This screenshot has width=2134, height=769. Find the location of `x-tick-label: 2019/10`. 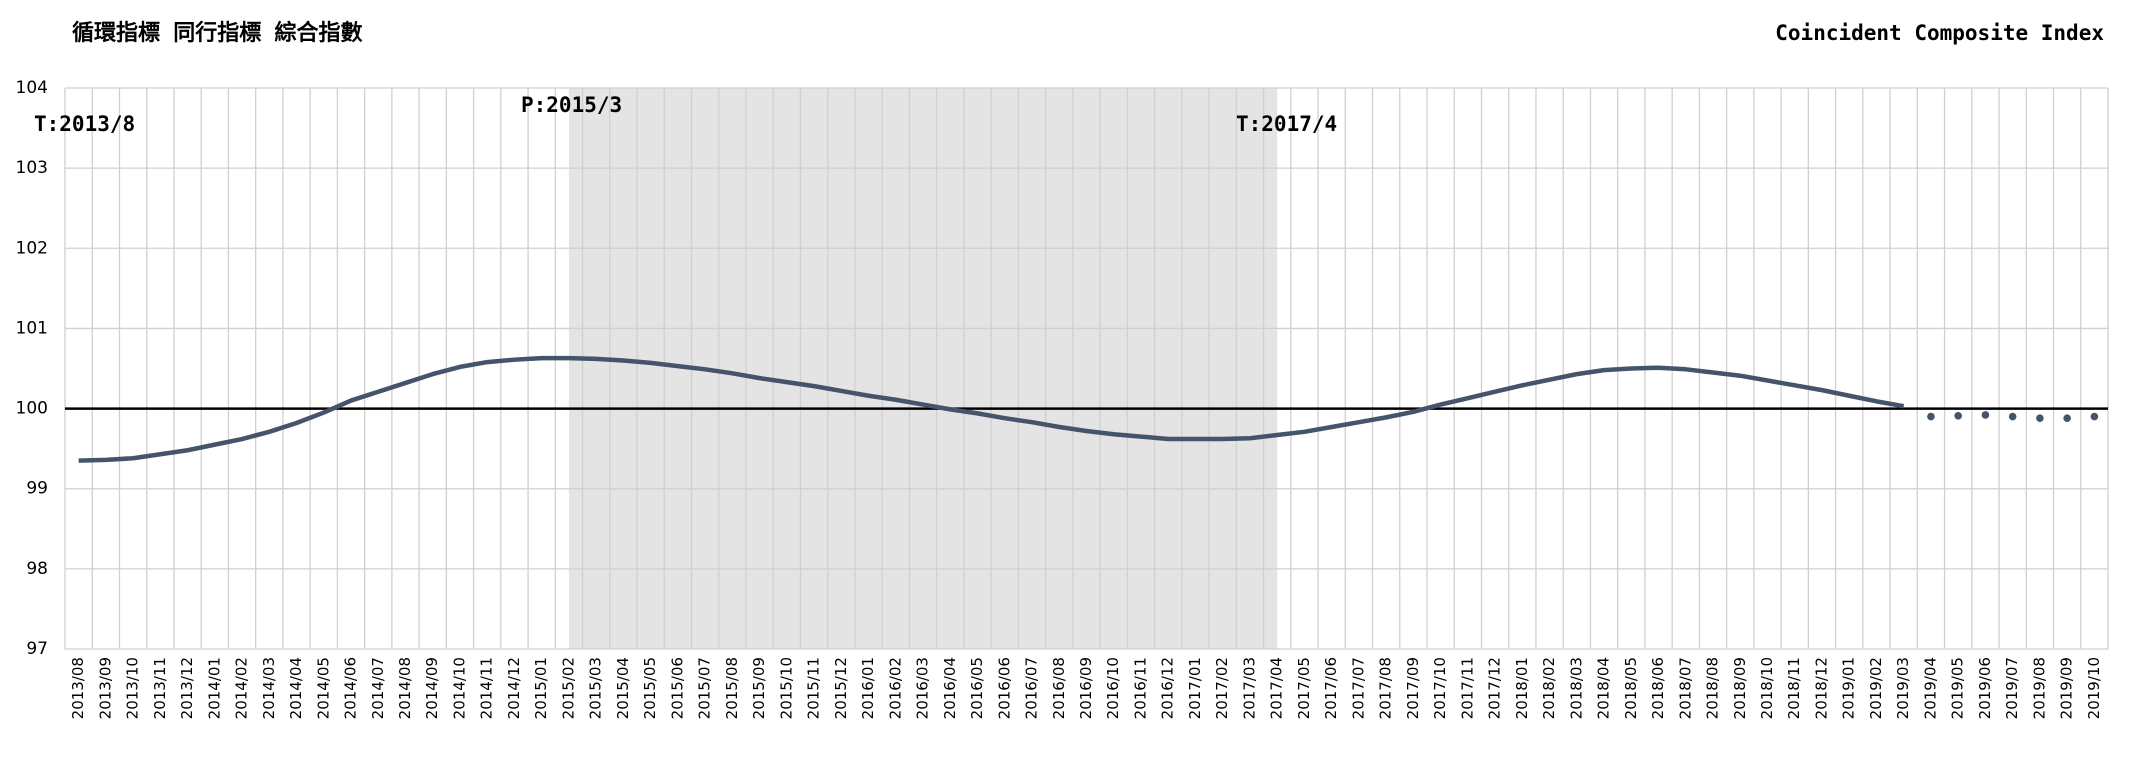

x-tick-label: 2019/10 is located at coordinates (2094, 688).